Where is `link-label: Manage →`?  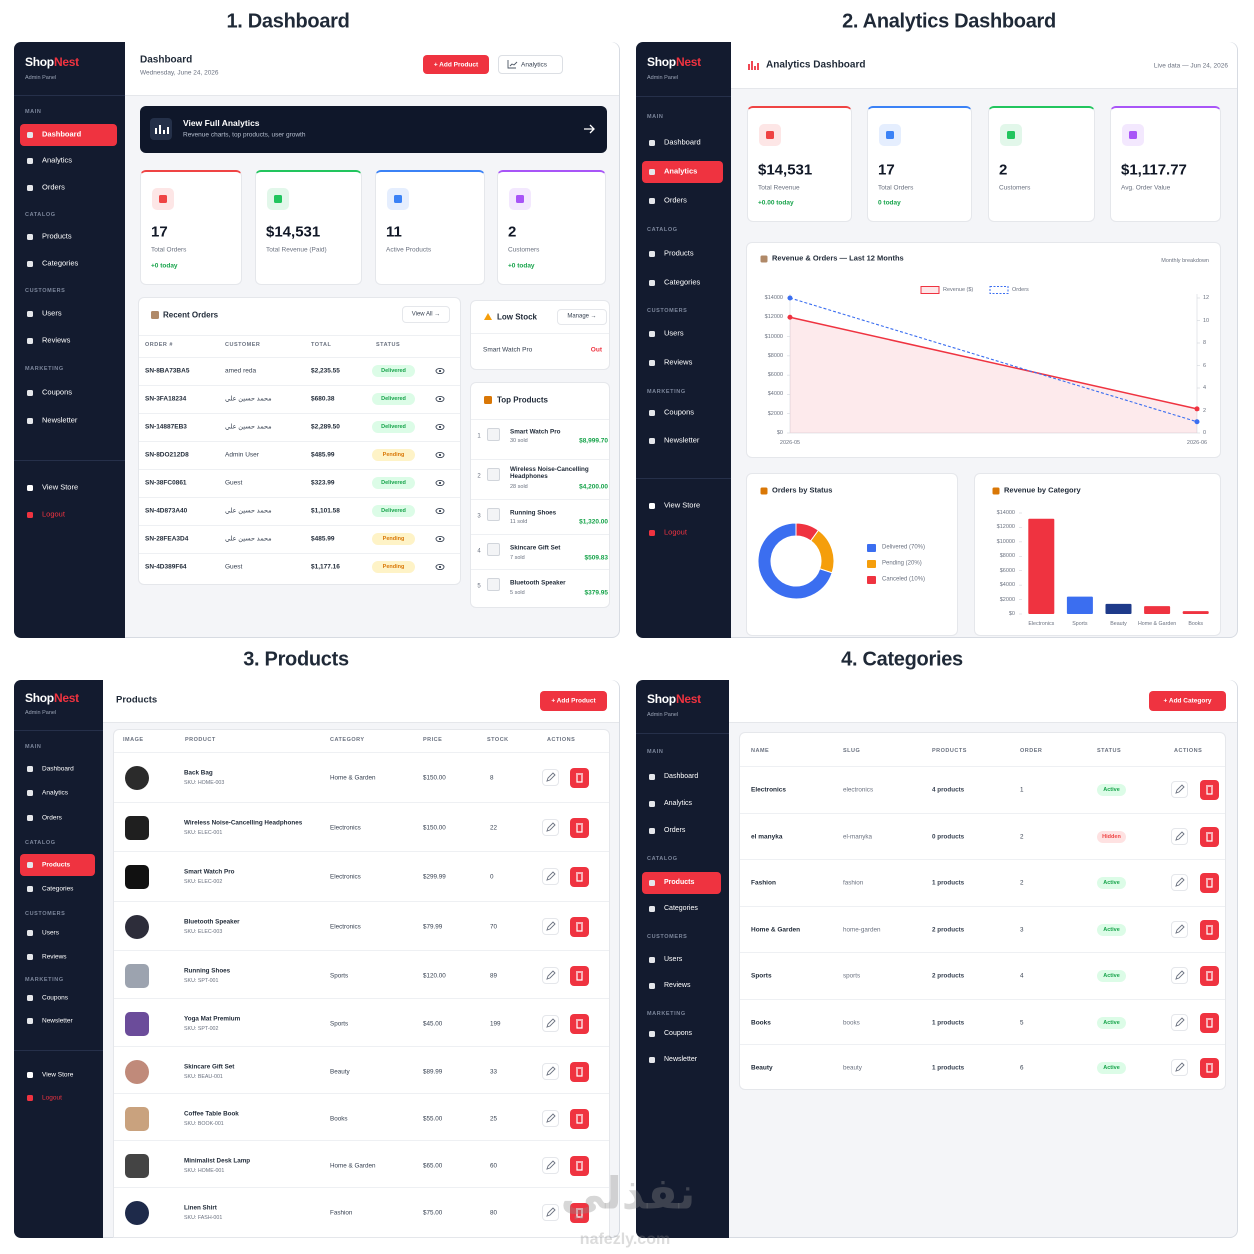
link-label: Manage → is located at coordinates (582, 316).